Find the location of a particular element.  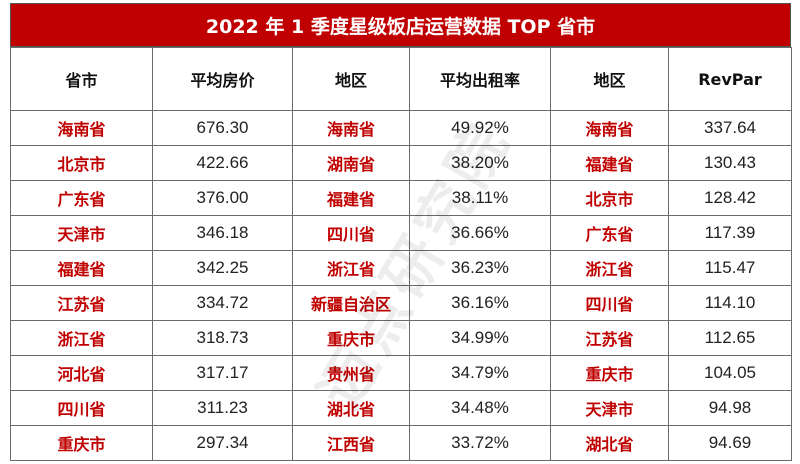

value-cell: 115.47 is located at coordinates (730, 268).